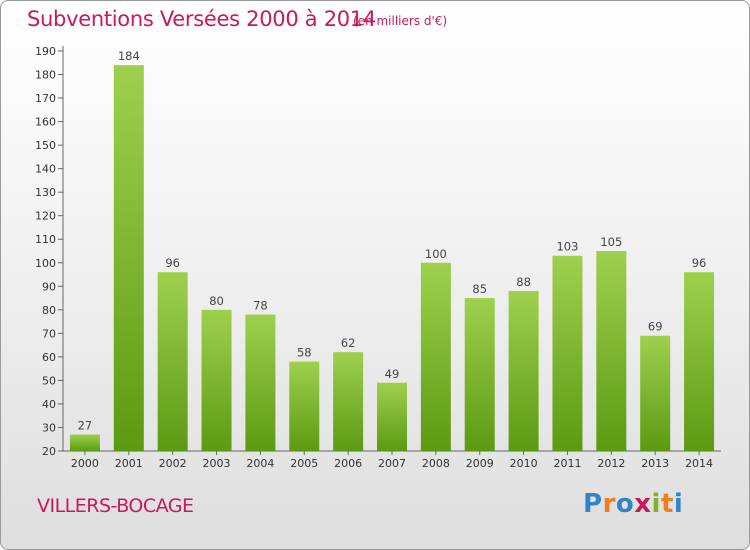 This screenshot has height=550, width=750. What do you see at coordinates (45, 145) in the screenshot?
I see `y-tick-label: 150` at bounding box center [45, 145].